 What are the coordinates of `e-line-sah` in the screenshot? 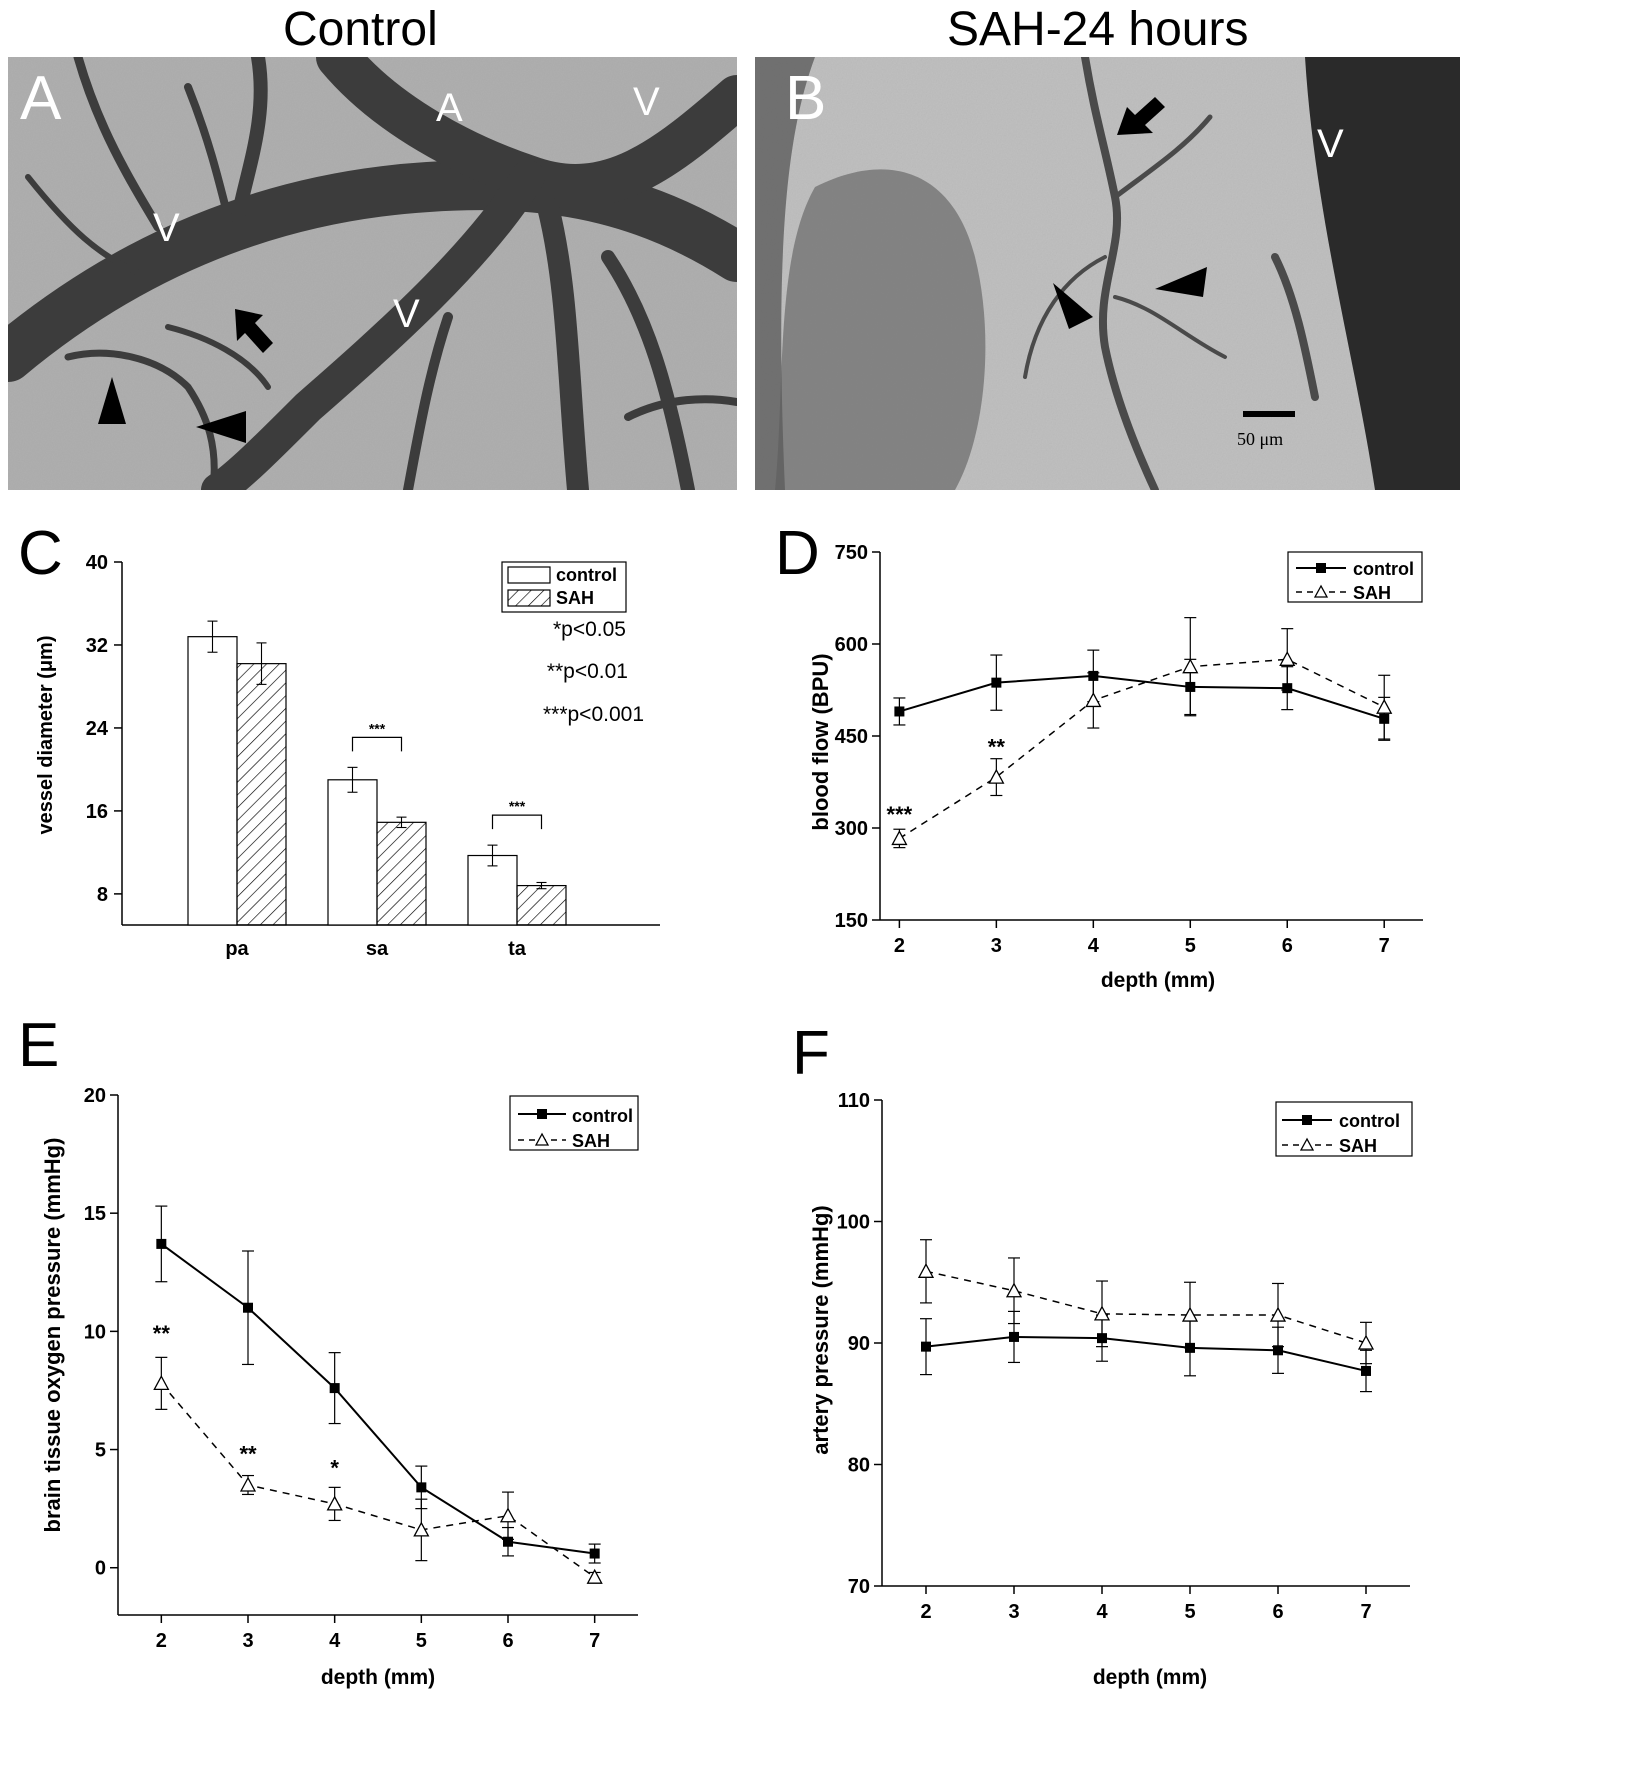 It's located at (378, 1480).